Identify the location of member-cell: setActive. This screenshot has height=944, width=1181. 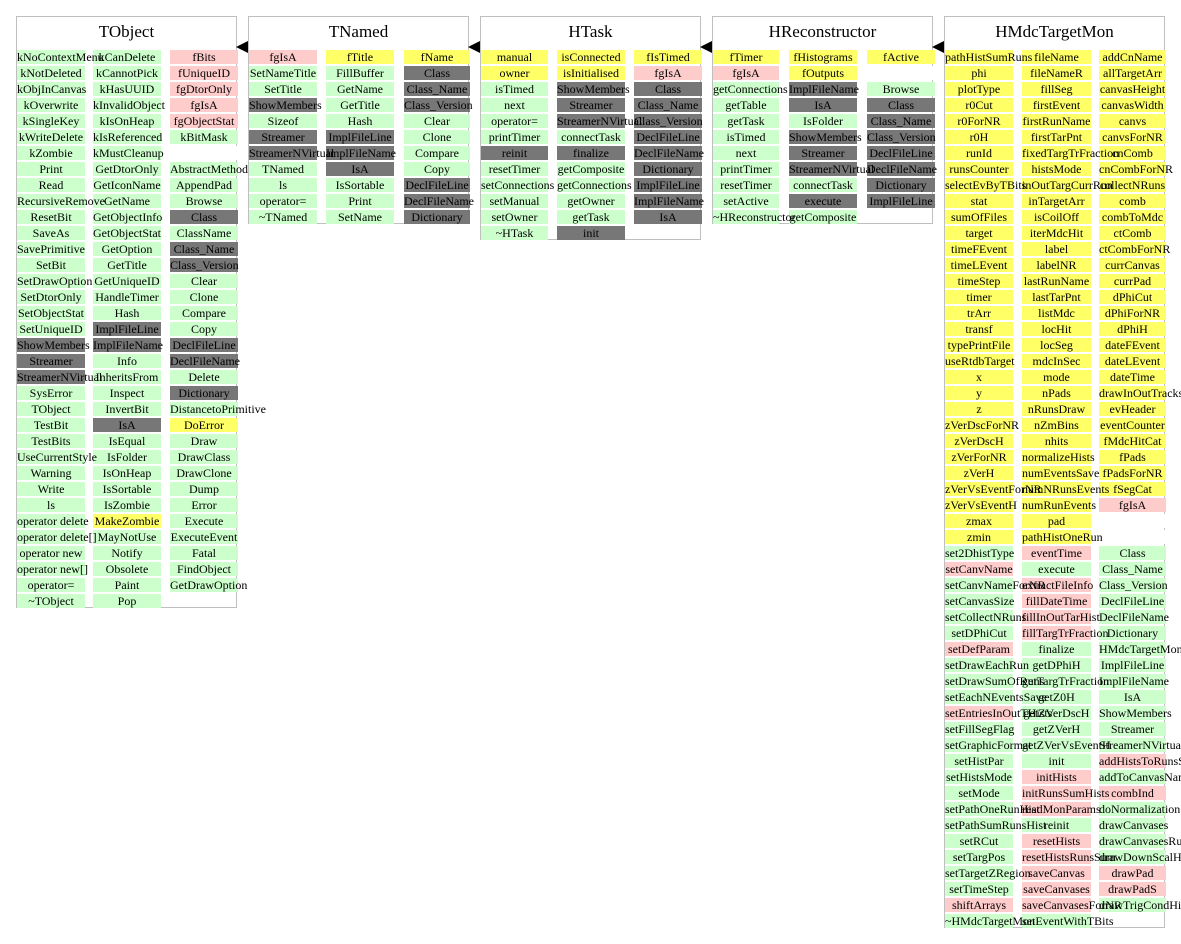
(746, 201).